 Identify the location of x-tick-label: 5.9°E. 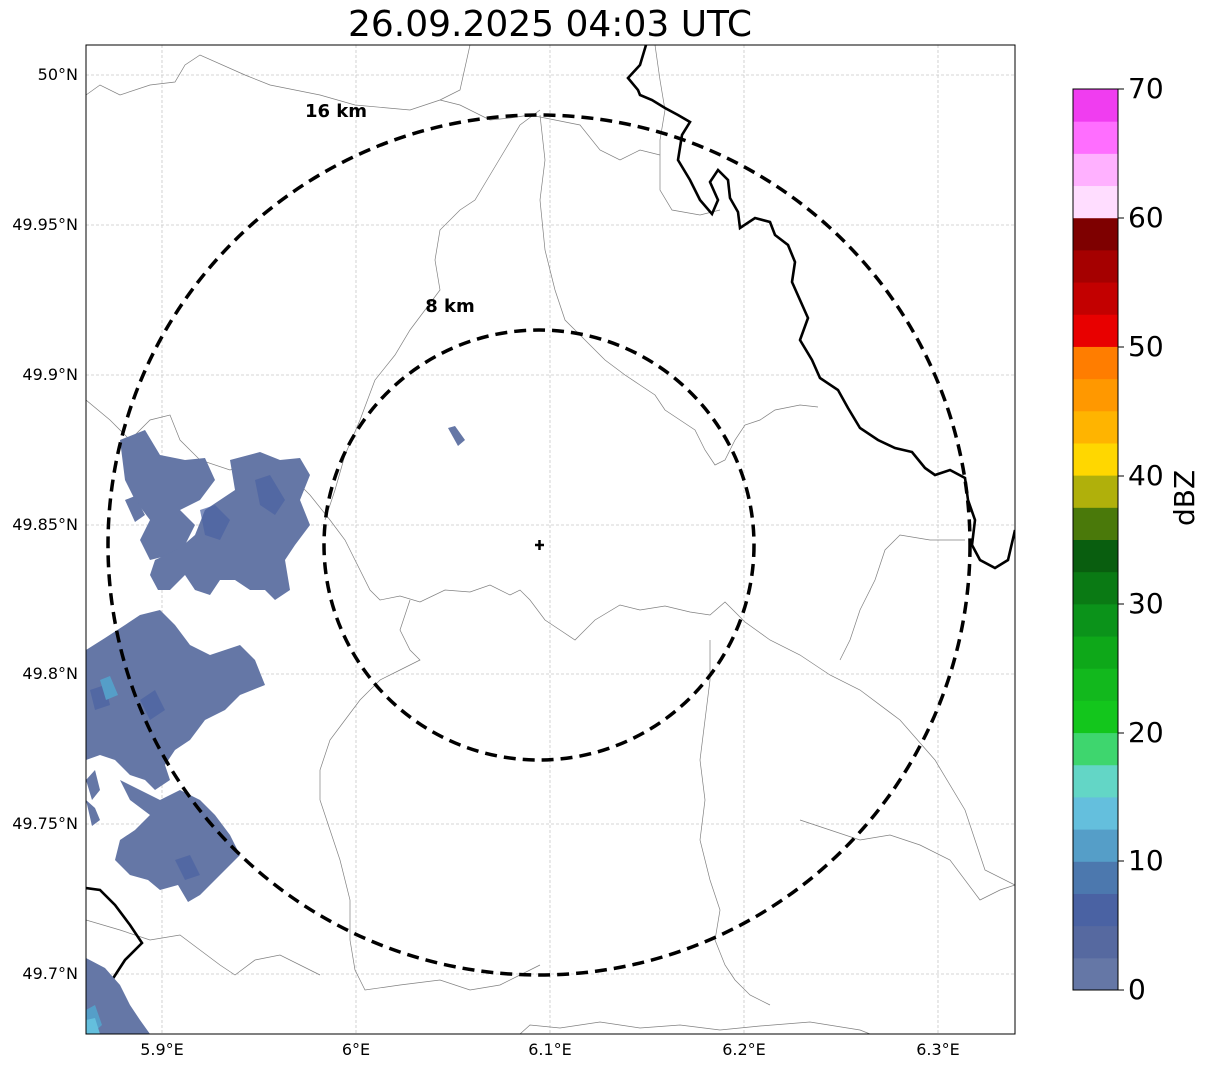
(162, 1049).